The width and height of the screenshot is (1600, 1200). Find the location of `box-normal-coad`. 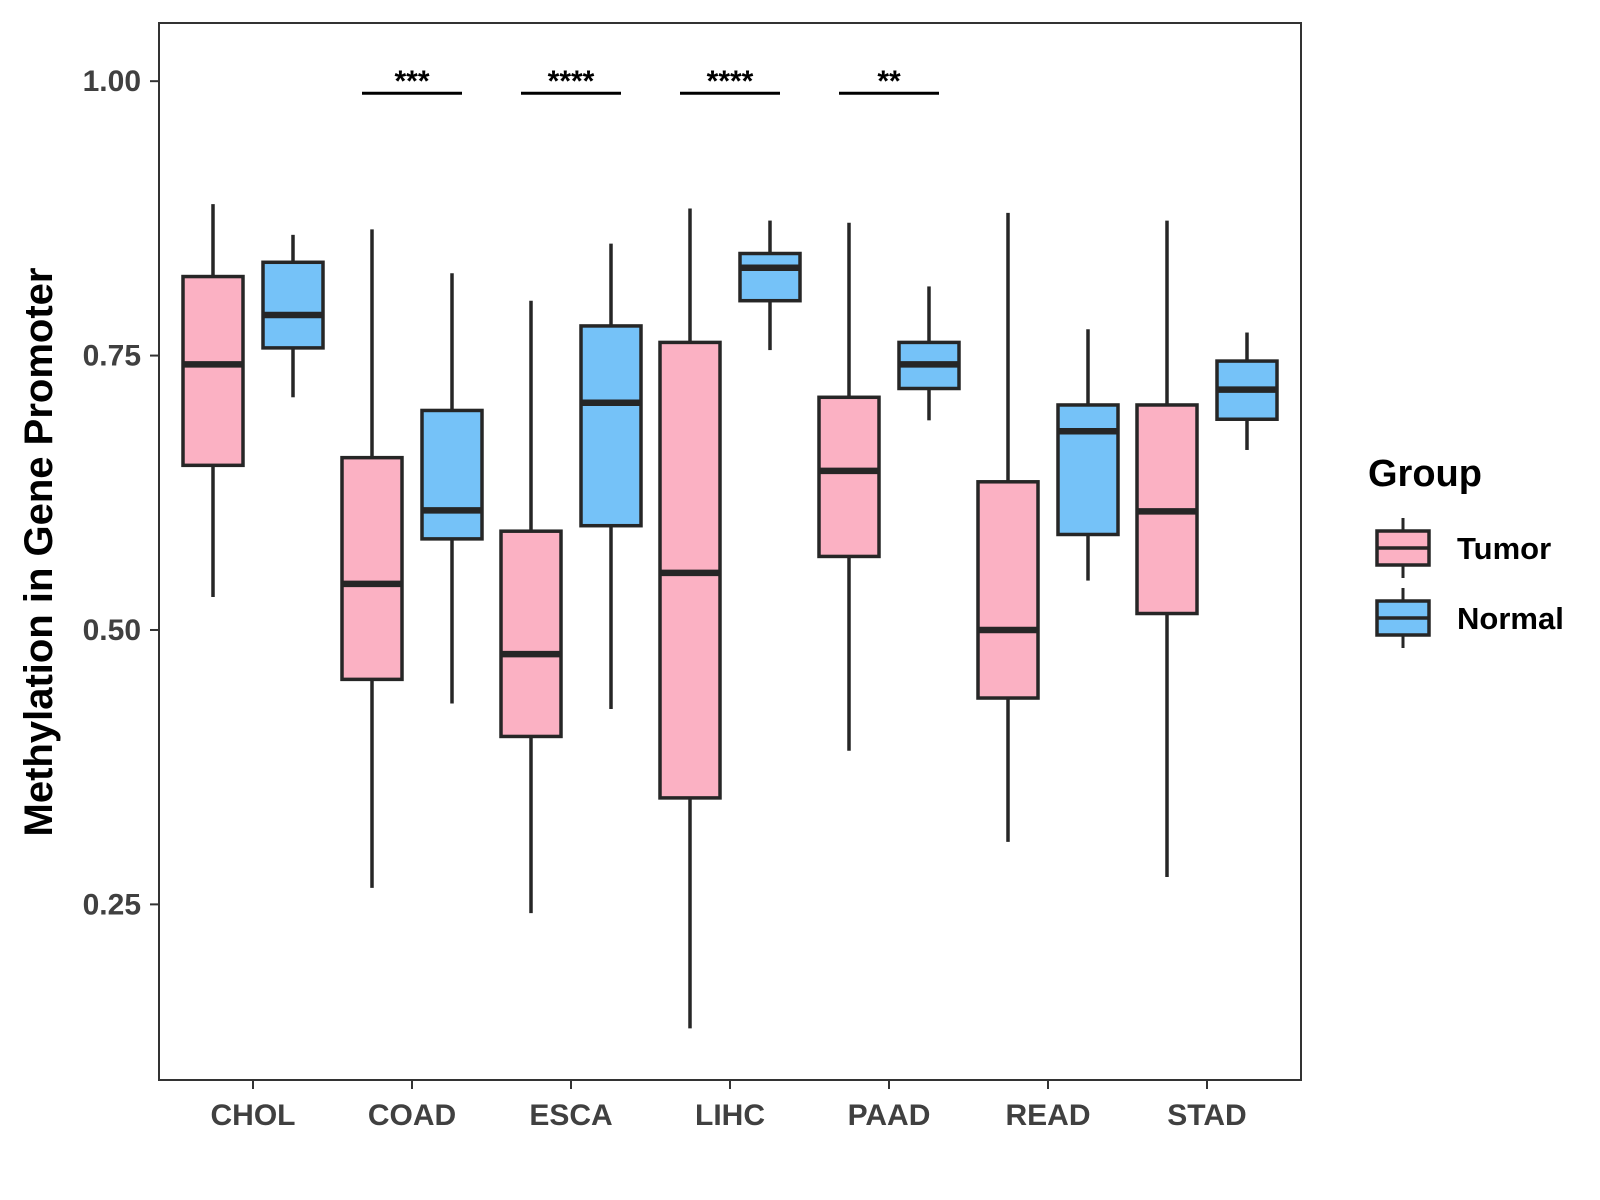

box-normal-coad is located at coordinates (452, 488).